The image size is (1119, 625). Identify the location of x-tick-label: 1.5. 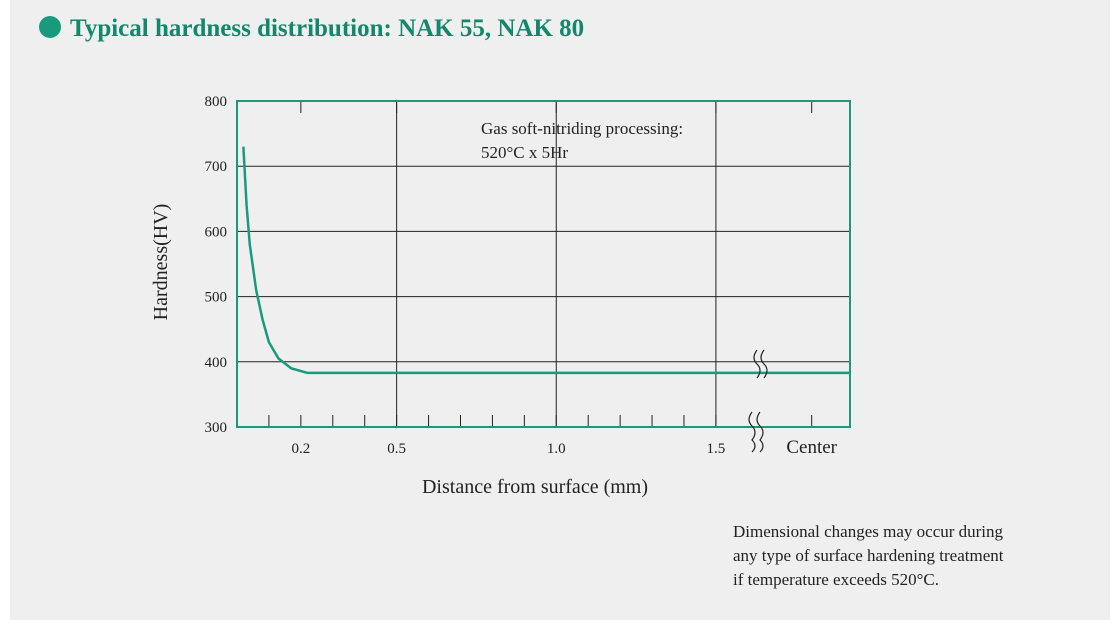
(716, 449).